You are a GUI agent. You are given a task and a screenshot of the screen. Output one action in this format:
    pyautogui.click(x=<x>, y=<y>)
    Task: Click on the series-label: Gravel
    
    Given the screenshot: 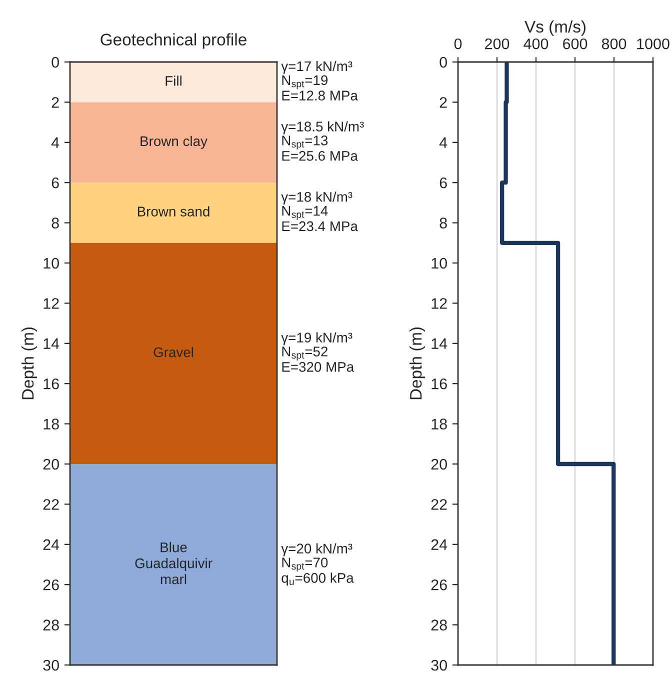 What is the action you would take?
    pyautogui.click(x=174, y=352)
    